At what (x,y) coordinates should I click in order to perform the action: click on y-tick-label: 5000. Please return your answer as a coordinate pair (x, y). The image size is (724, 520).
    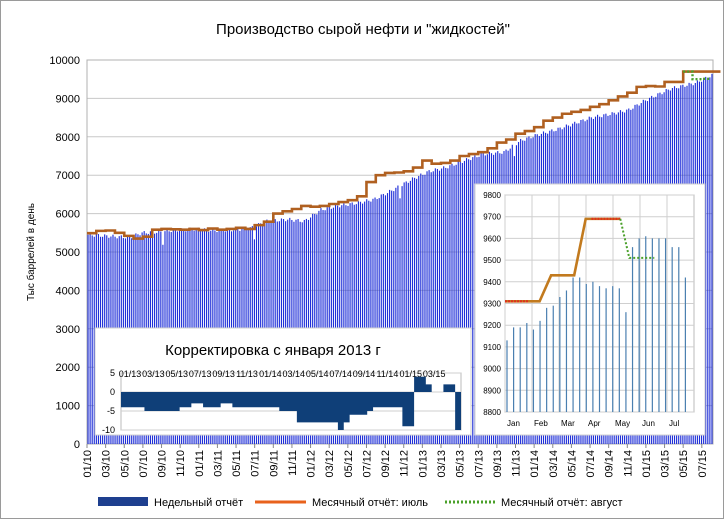
    Looking at the image, I should click on (68, 253).